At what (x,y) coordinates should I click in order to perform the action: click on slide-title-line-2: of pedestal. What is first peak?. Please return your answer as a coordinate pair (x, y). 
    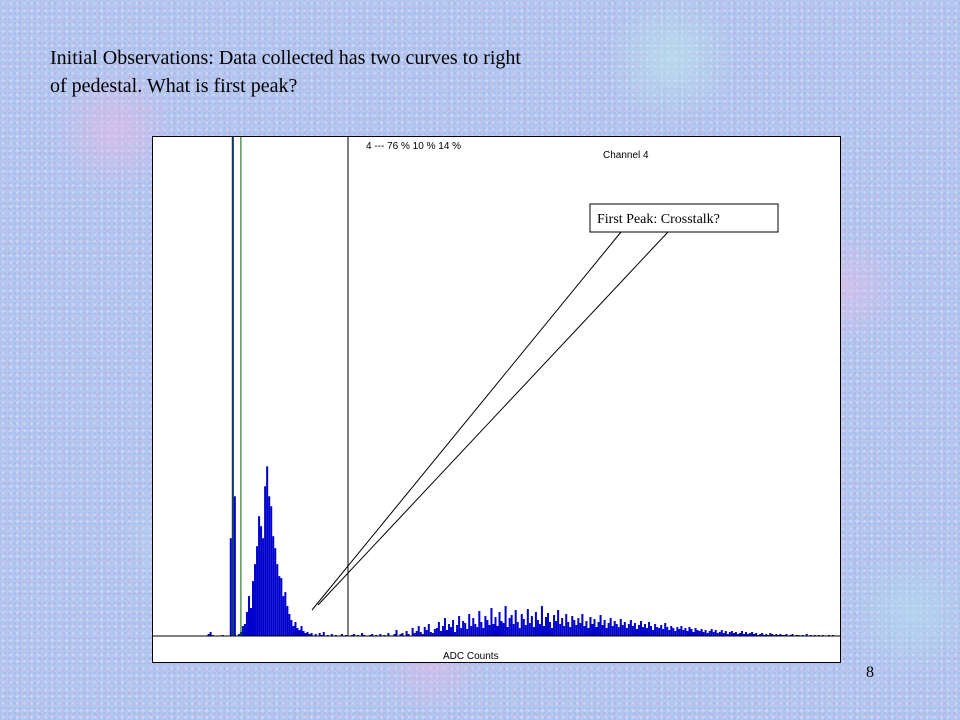
    Looking at the image, I should click on (174, 86).